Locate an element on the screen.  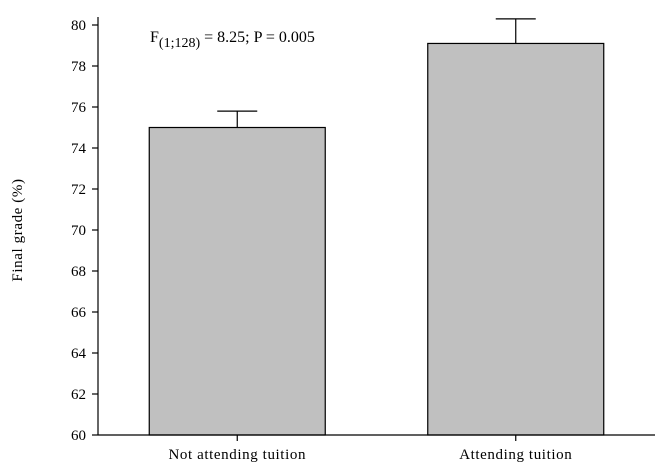
stat-annotation: F(1;128) = 8.25; P = 0.005 is located at coordinates (232, 40).